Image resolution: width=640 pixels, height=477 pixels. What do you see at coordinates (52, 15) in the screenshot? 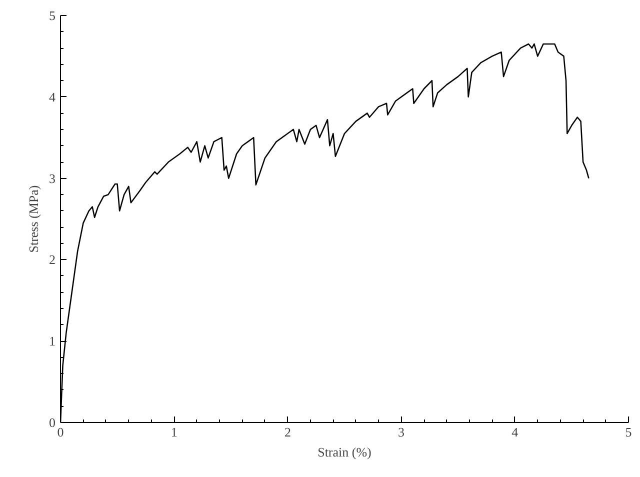
I see `y-tick-label: 5` at bounding box center [52, 15].